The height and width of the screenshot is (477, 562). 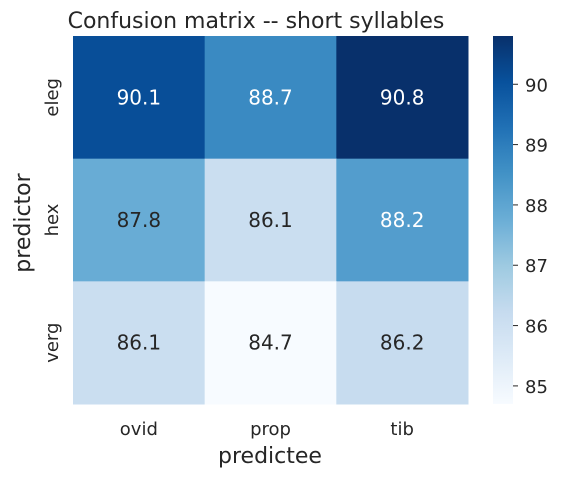 I want to click on y-axis-label: predictor, so click(x=23, y=222).